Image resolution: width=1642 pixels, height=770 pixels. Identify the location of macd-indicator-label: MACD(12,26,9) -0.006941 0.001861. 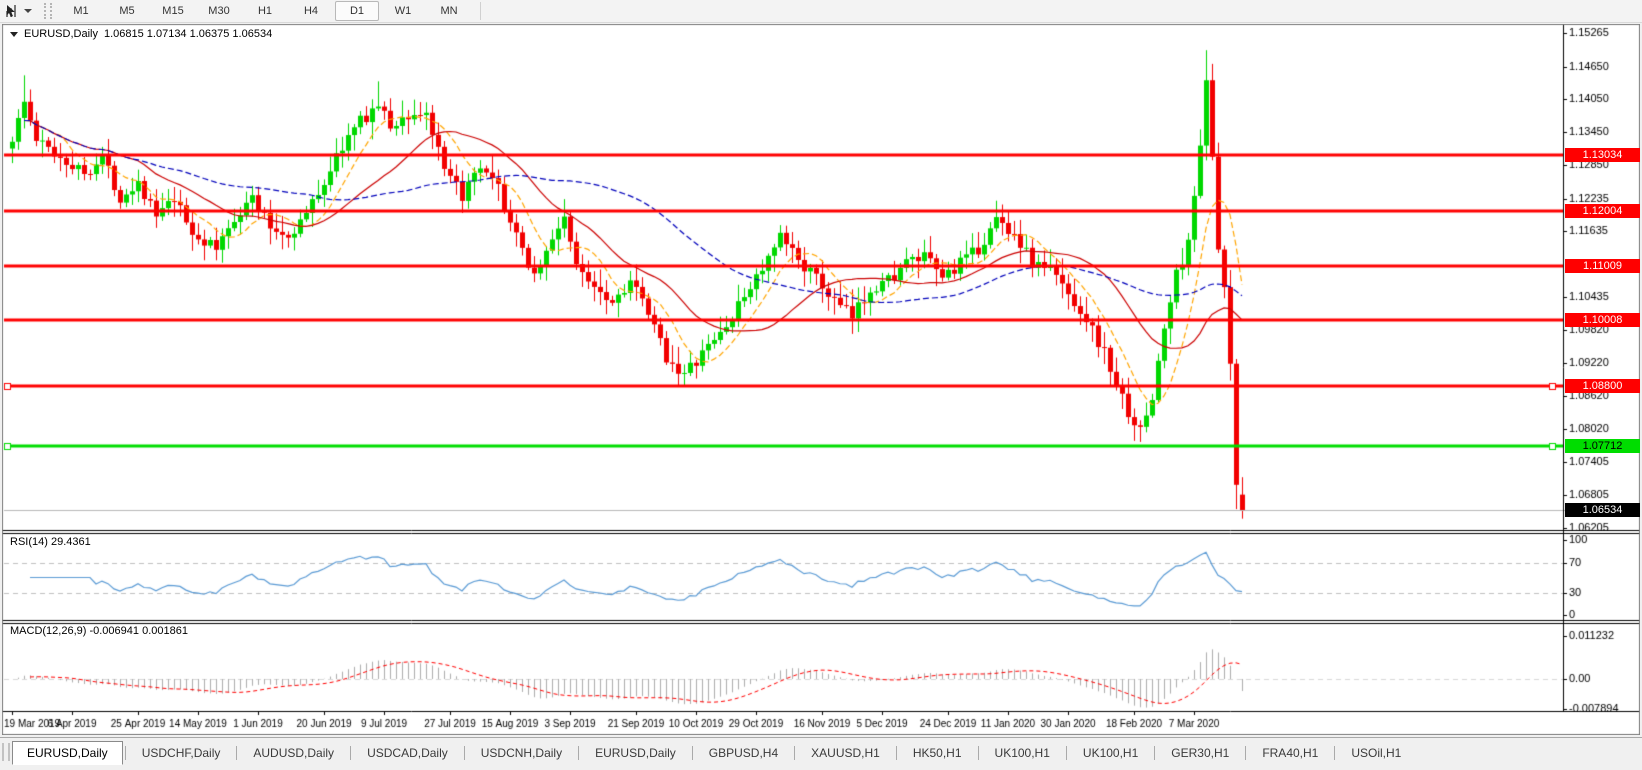
(99, 631).